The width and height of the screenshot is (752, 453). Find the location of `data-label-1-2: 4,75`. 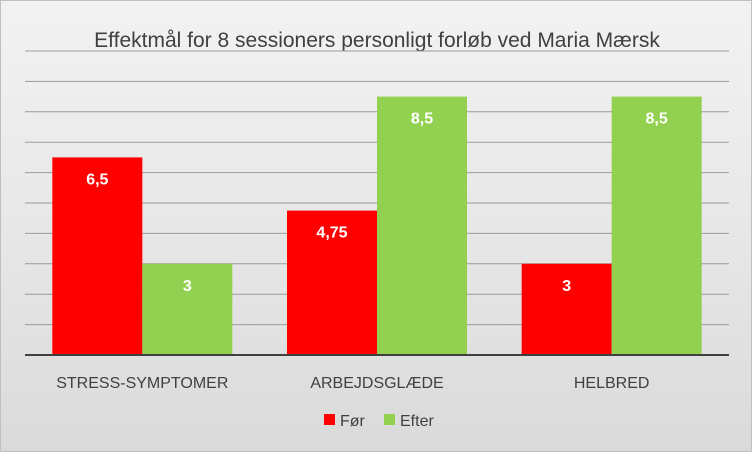

data-label-1-2: 4,75 is located at coordinates (331, 233).